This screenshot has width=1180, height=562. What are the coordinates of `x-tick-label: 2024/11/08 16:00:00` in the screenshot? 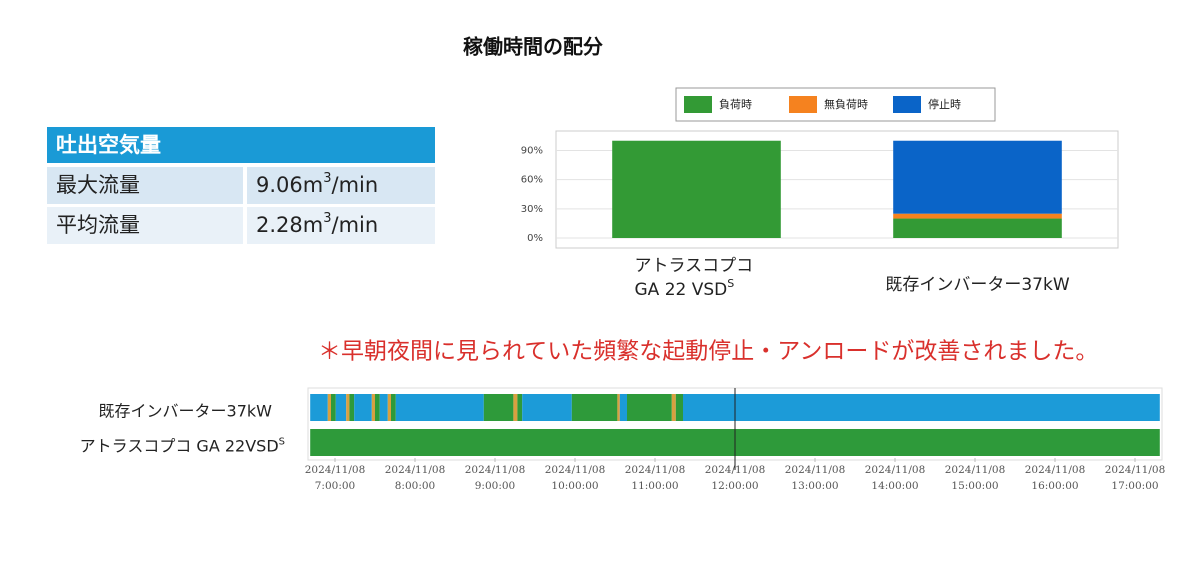 It's located at (1055, 478).